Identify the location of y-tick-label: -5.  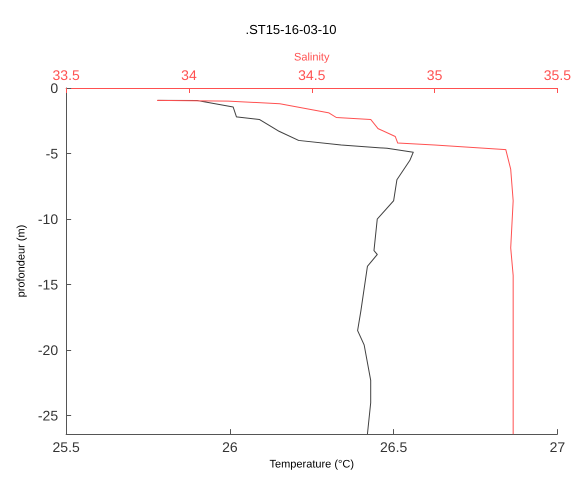
(52, 154).